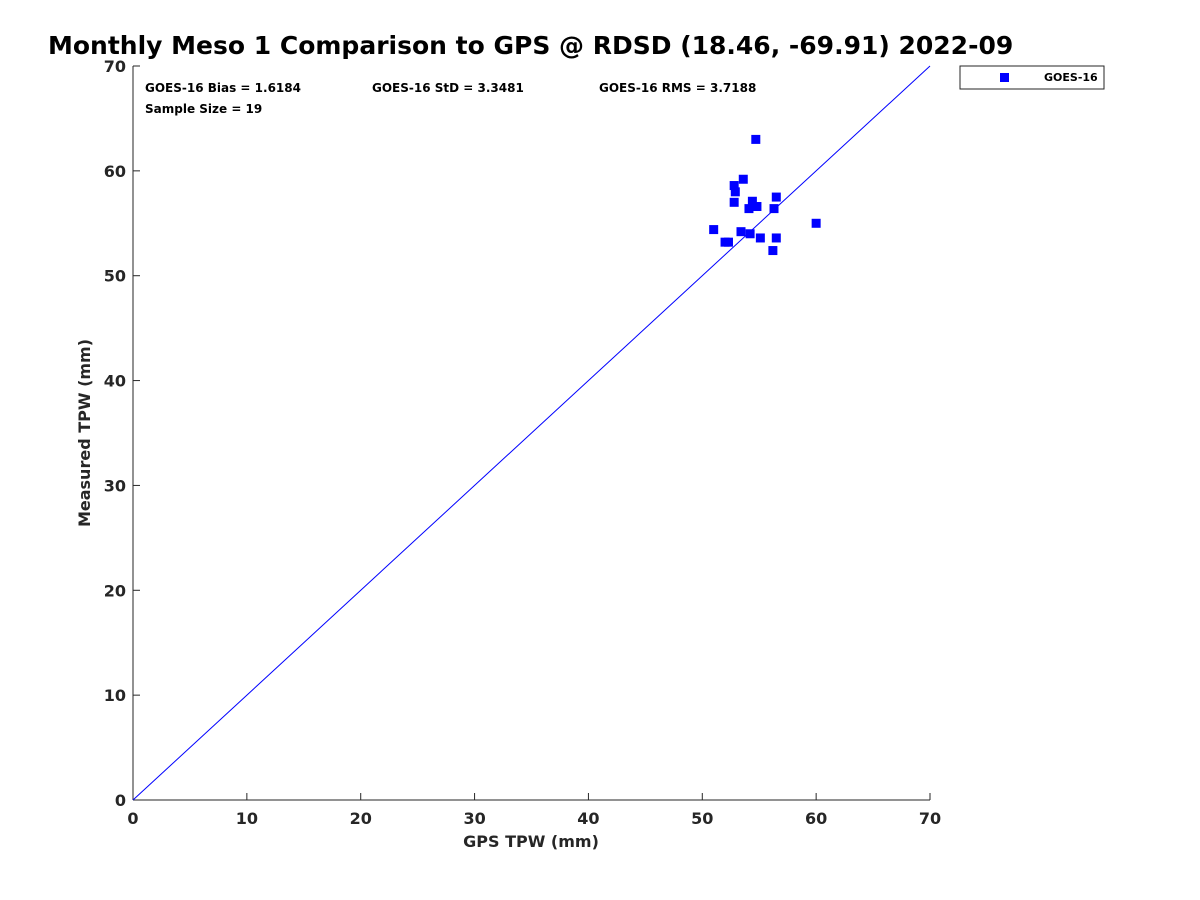  I want to click on y-tick-label: 70, so click(115, 66).